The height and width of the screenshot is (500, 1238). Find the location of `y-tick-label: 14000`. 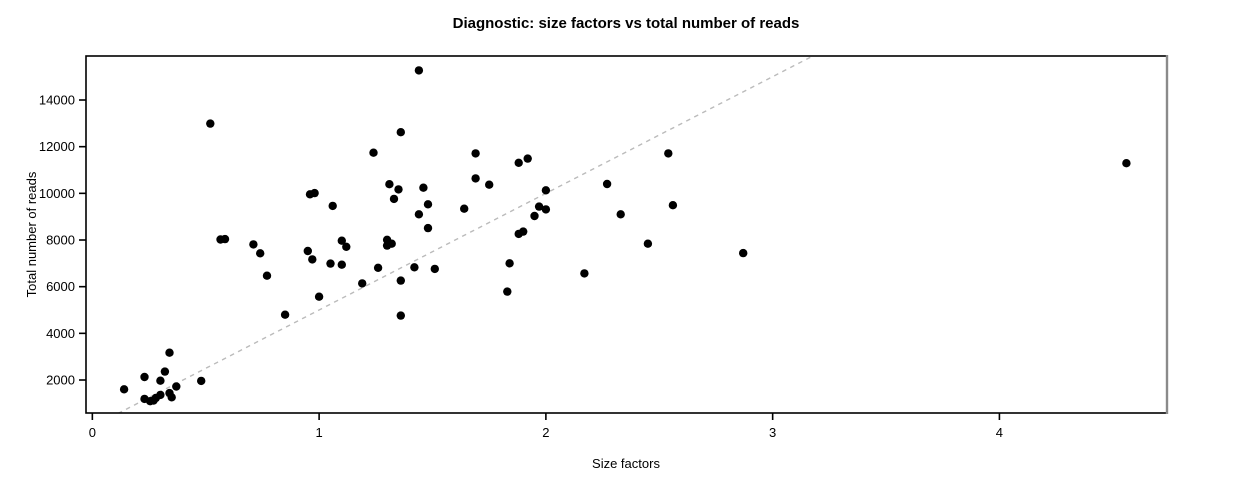

y-tick-label: 14000 is located at coordinates (57, 100).